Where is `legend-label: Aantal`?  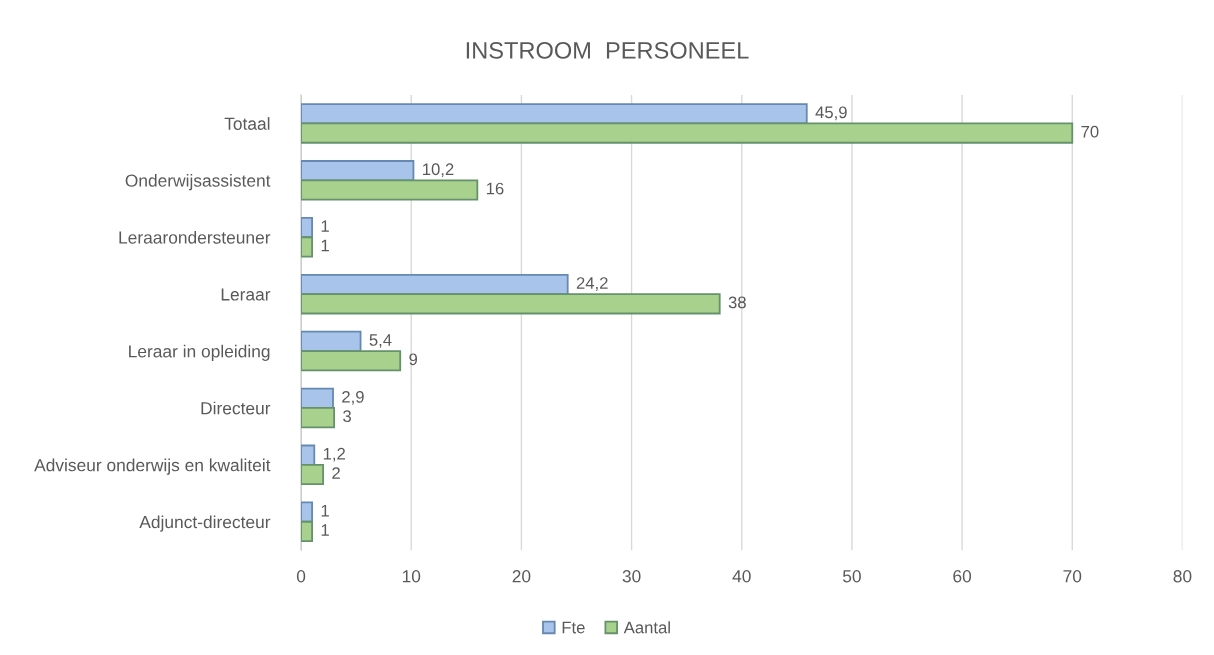
legend-label: Aantal is located at coordinates (646, 627).